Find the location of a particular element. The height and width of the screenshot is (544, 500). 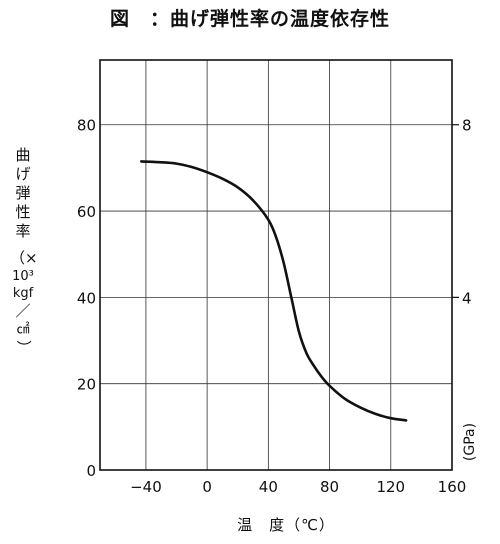

x-axis-label: 温 度（℃） is located at coordinates (286, 525).